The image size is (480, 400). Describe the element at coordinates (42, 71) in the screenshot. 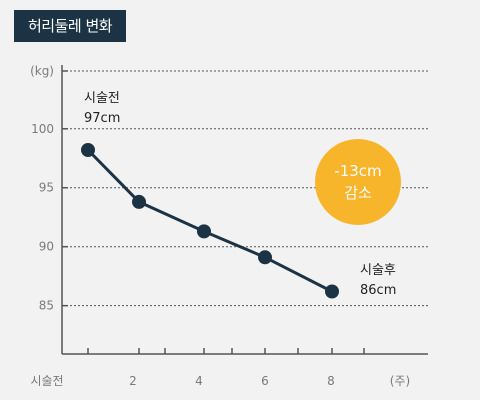

I see `y-axis-unit-label: (kg)` at that location.